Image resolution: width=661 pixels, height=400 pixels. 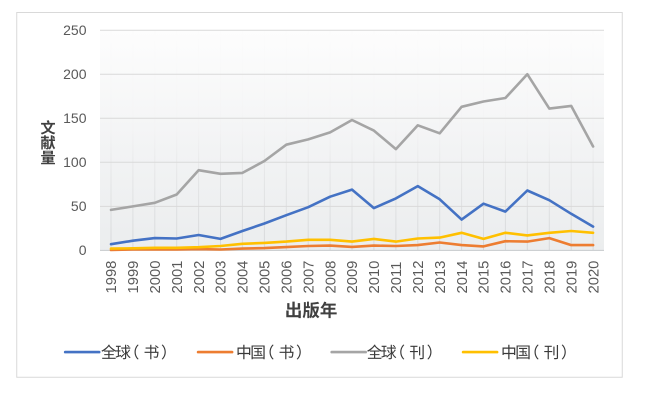 What do you see at coordinates (529, 277) in the screenshot?
I see `svg-text: 2017` at bounding box center [529, 277].